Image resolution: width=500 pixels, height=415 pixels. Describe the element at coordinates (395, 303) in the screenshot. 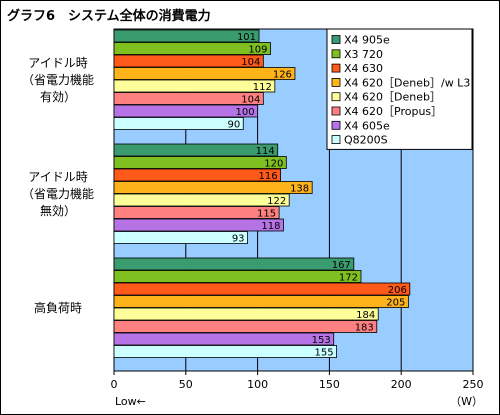

I see `bar-value-label: 205` at that location.